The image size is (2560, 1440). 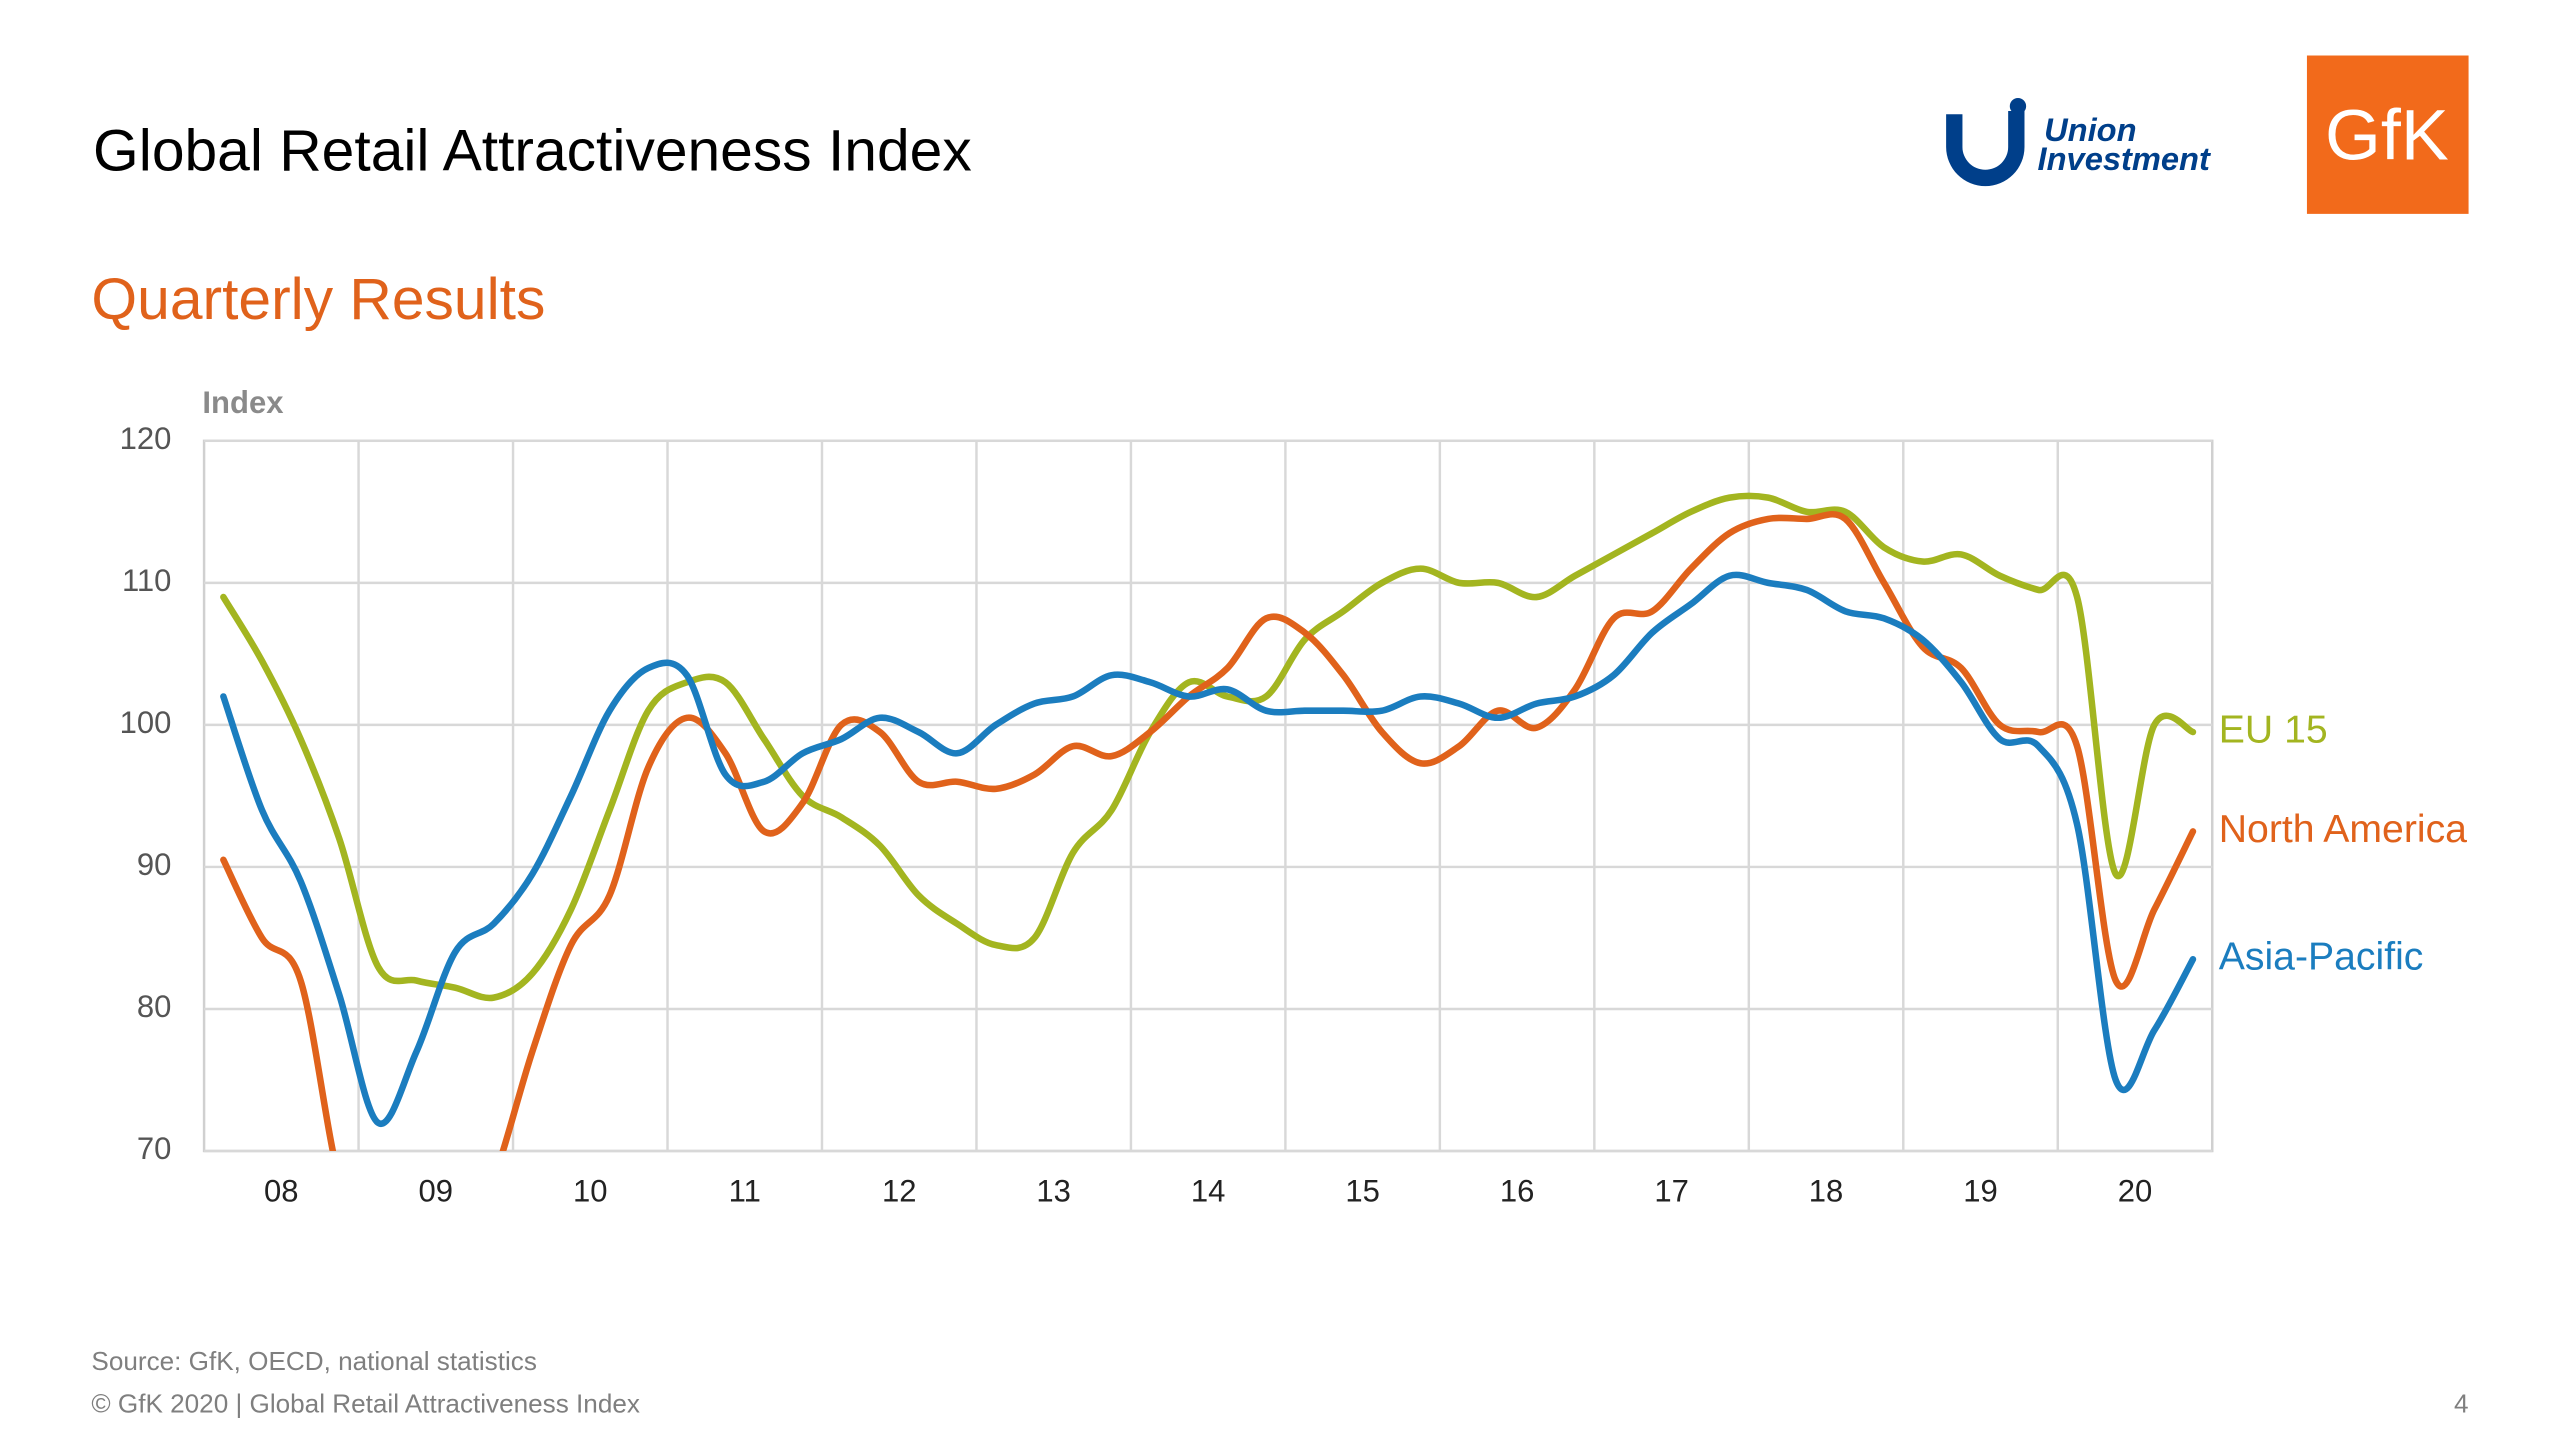 What do you see at coordinates (2090, 129) in the screenshot?
I see `union-logo-text: Union` at bounding box center [2090, 129].